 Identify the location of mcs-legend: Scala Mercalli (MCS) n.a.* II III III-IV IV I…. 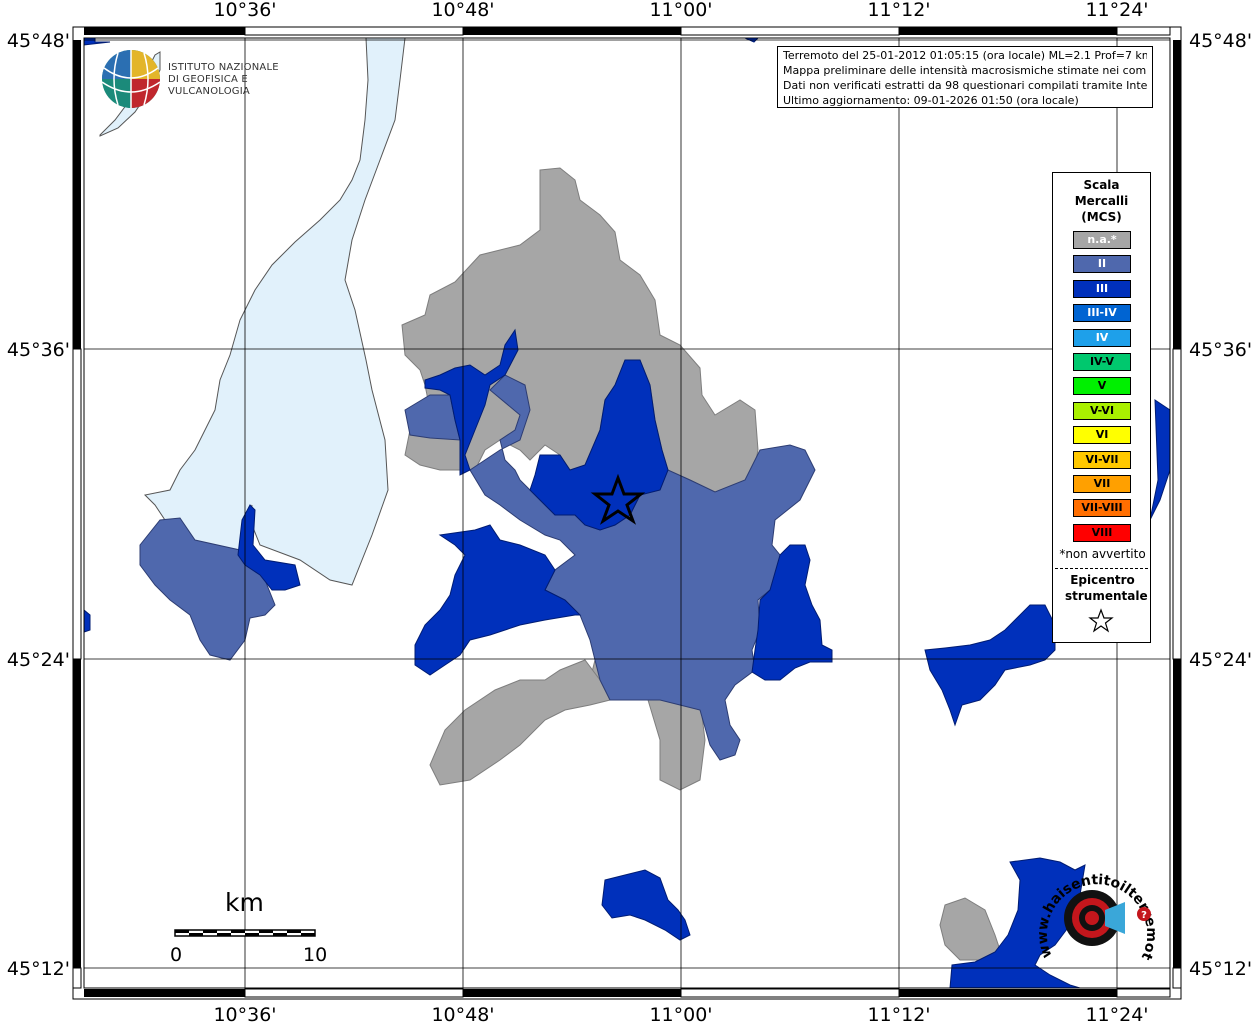
(1101, 407).